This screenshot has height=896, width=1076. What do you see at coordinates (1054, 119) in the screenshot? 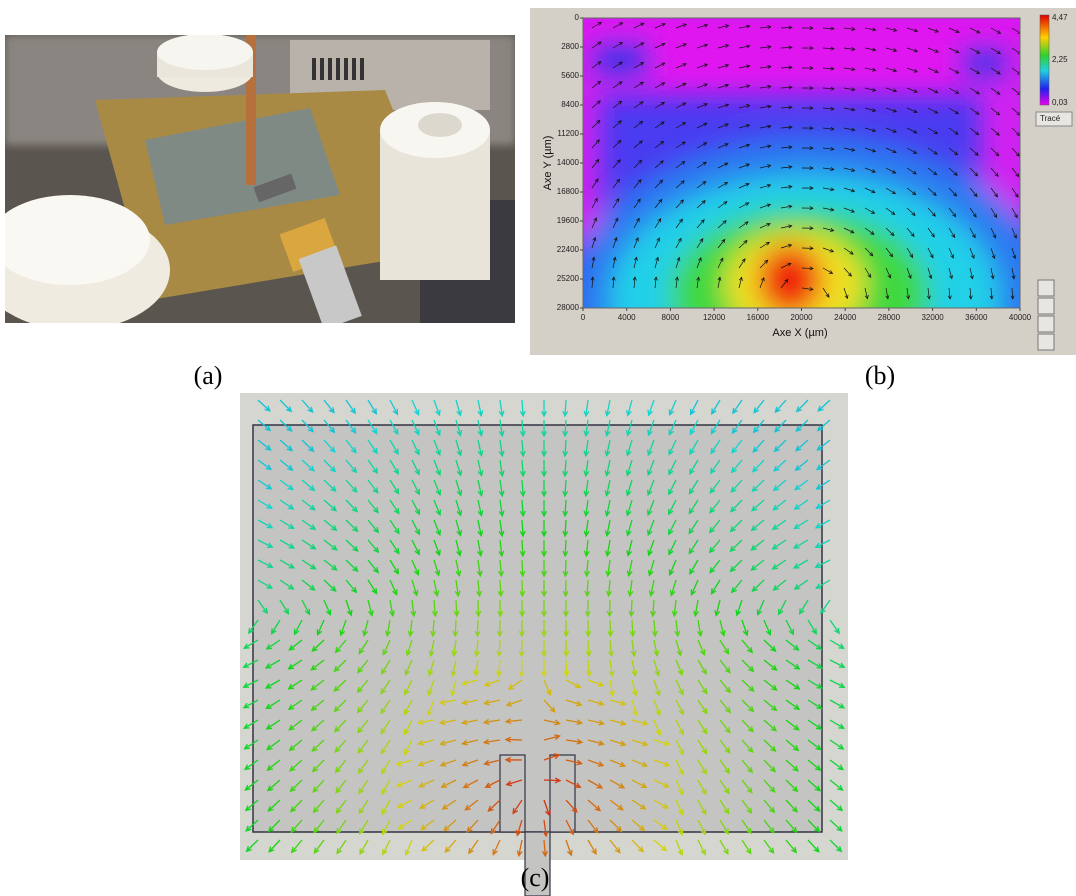
I see `trace-button` at bounding box center [1054, 119].